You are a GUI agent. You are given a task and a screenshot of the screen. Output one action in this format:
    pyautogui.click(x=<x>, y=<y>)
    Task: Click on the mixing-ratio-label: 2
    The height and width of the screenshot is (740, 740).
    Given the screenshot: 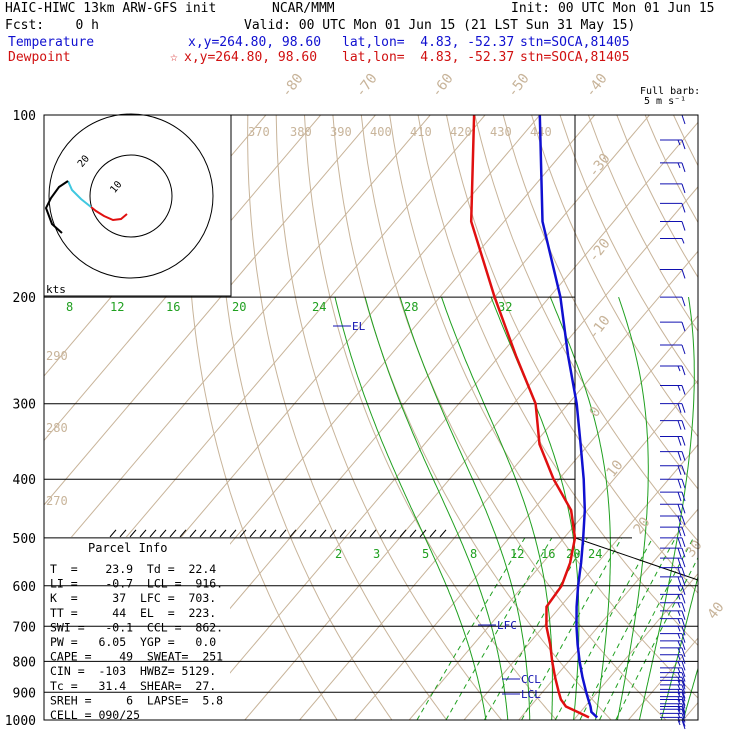 What is the action you would take?
    pyautogui.click(x=338, y=554)
    